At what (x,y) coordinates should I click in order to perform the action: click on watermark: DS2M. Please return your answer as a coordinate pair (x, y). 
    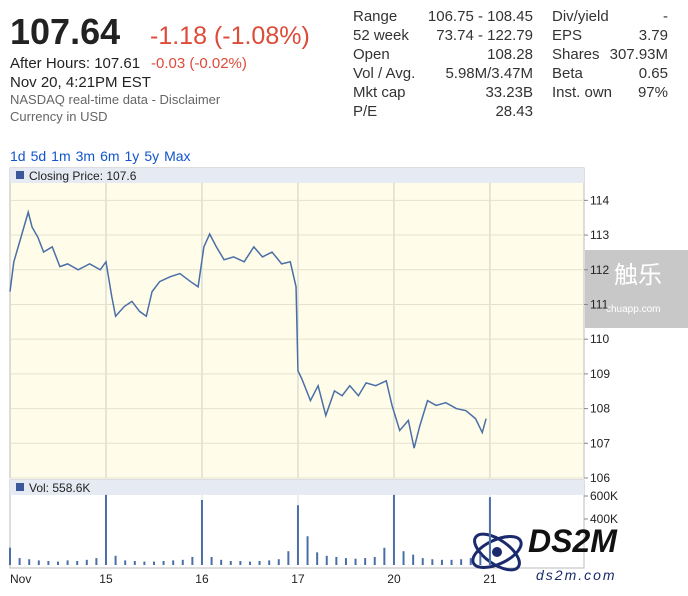
    Looking at the image, I should click on (573, 541).